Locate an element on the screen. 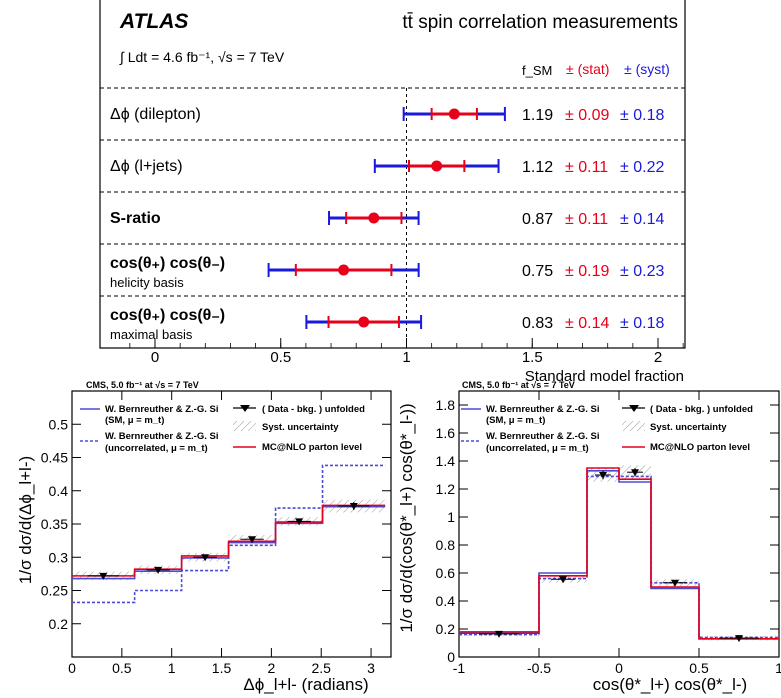 The width and height of the screenshot is (781, 698). y-tick-label: 0.4 is located at coordinates (446, 601).